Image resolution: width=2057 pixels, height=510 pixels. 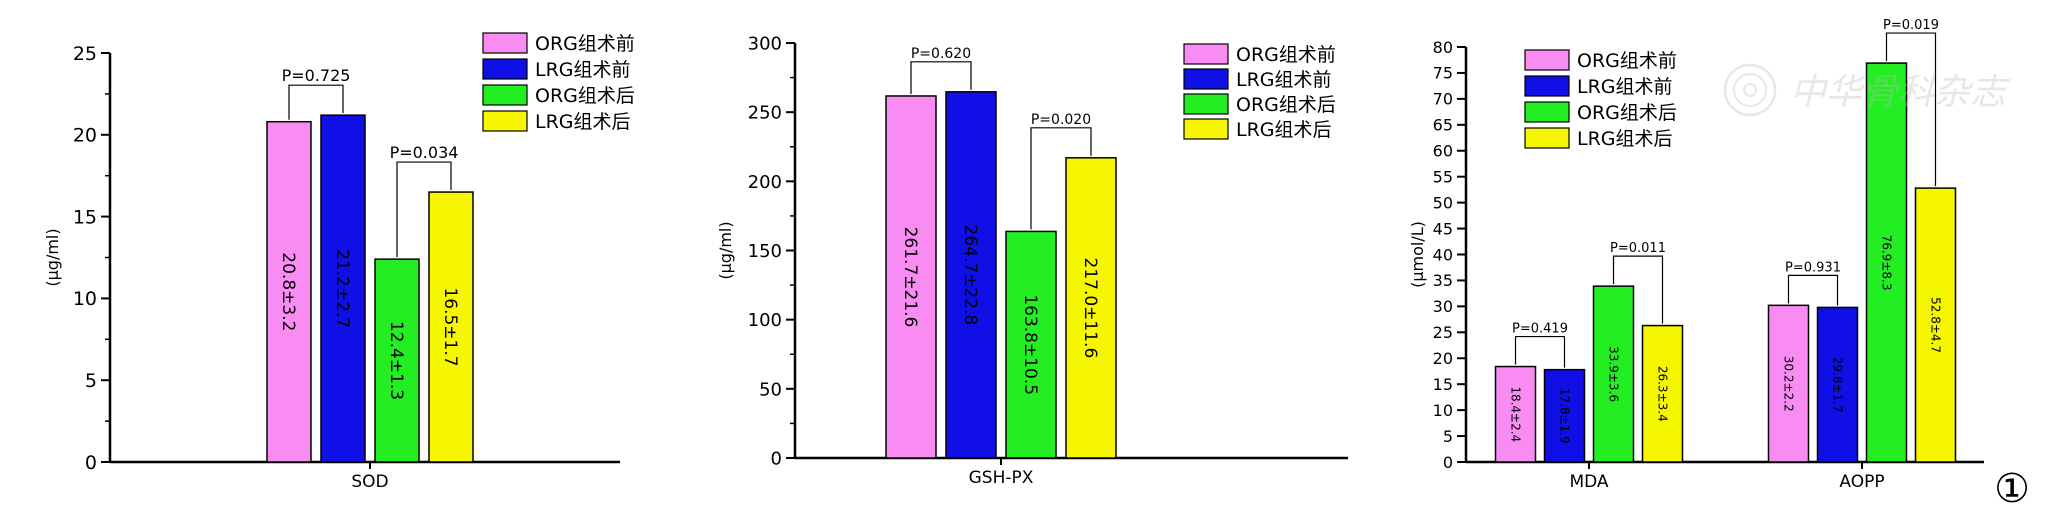 I want to click on x-category-label: AOPP, so click(x=1861, y=482).